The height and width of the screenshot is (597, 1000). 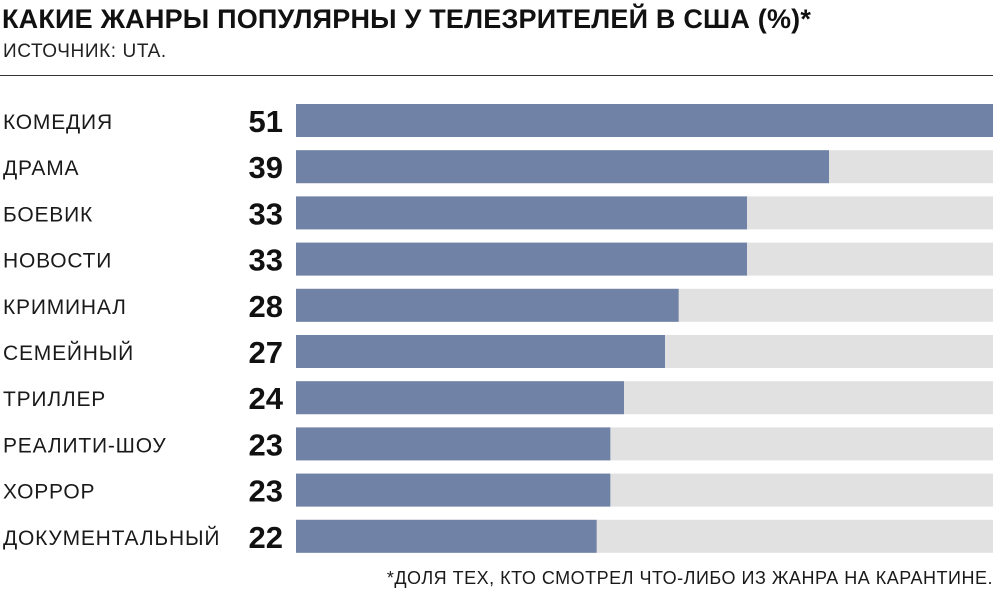 I want to click on value-label: 51, so click(x=266, y=121).